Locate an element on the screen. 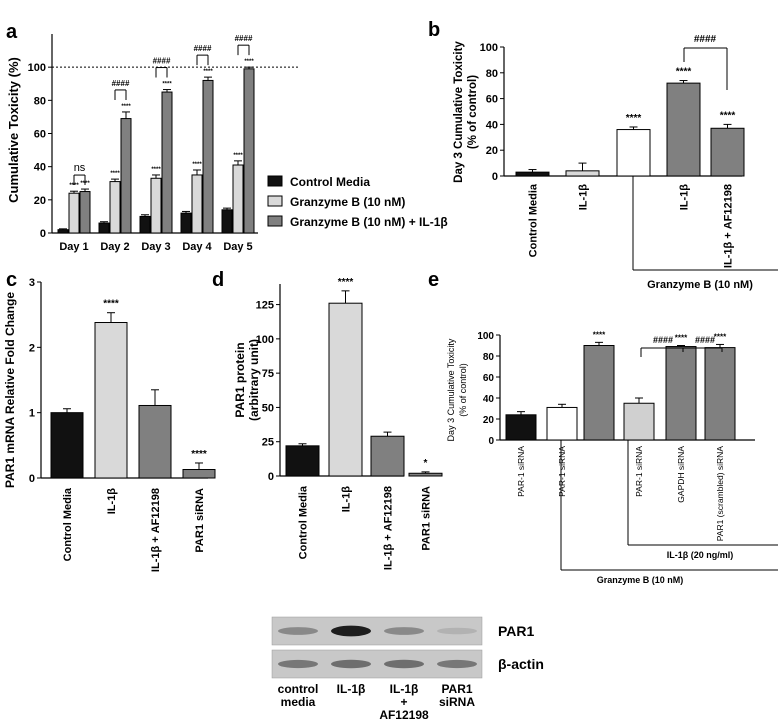 The width and height of the screenshot is (778, 724). panel-a-tick-label: 60 is located at coordinates (40, 135).